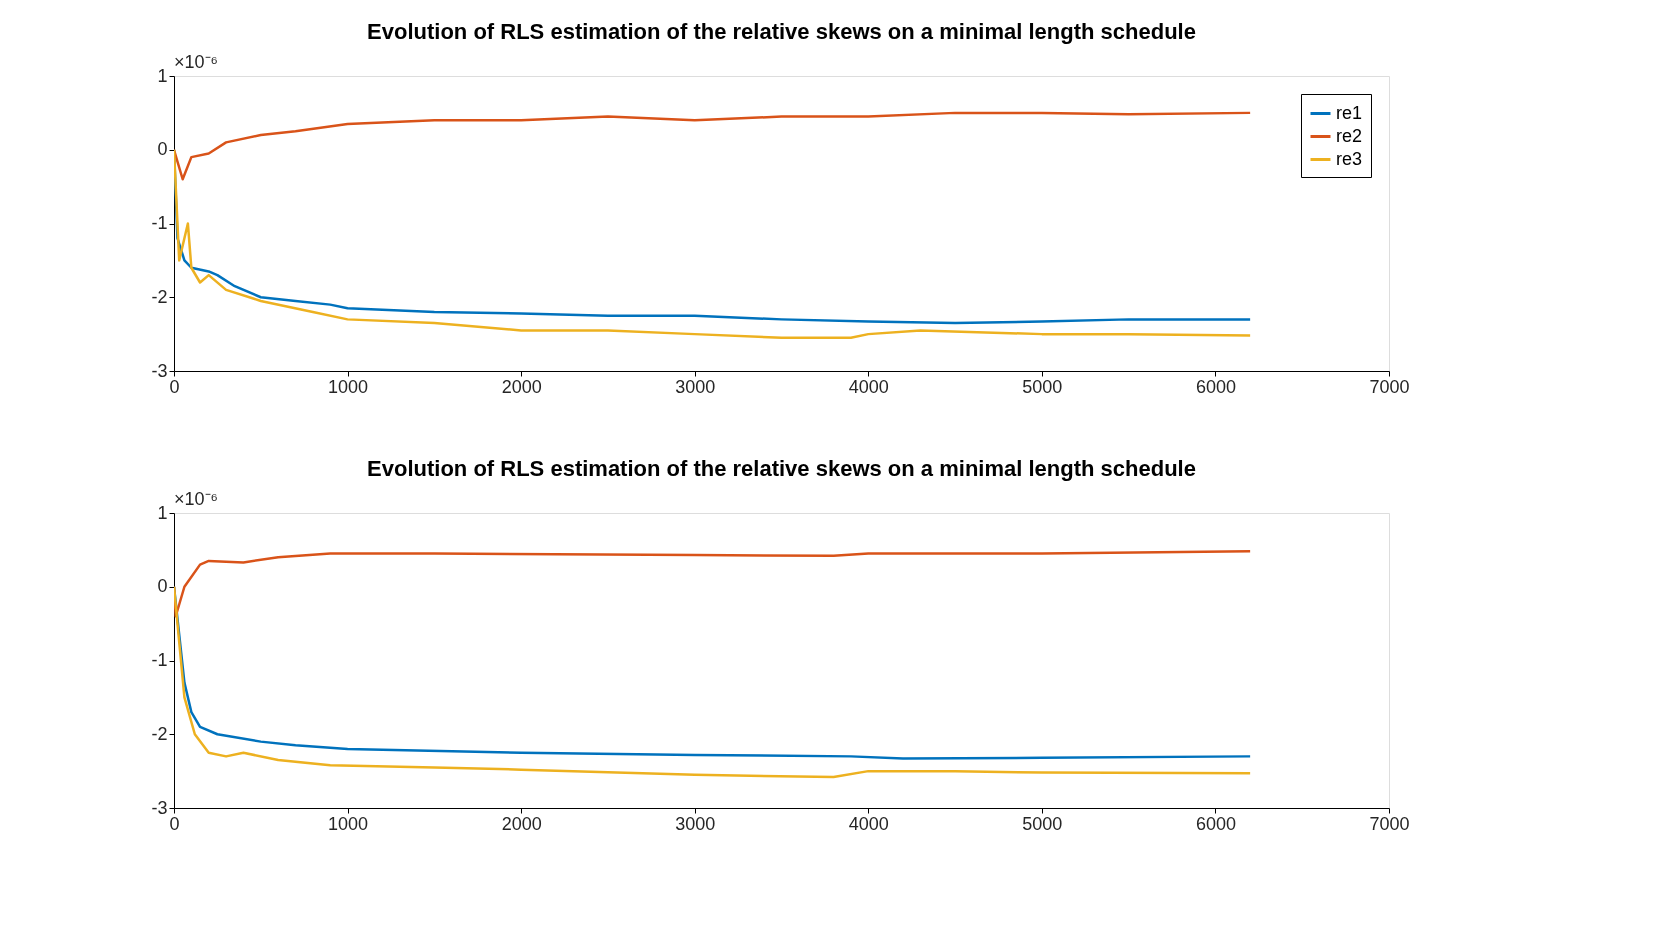 The width and height of the screenshot is (1680, 927). I want to click on legend-label: re2, so click(1349, 135).